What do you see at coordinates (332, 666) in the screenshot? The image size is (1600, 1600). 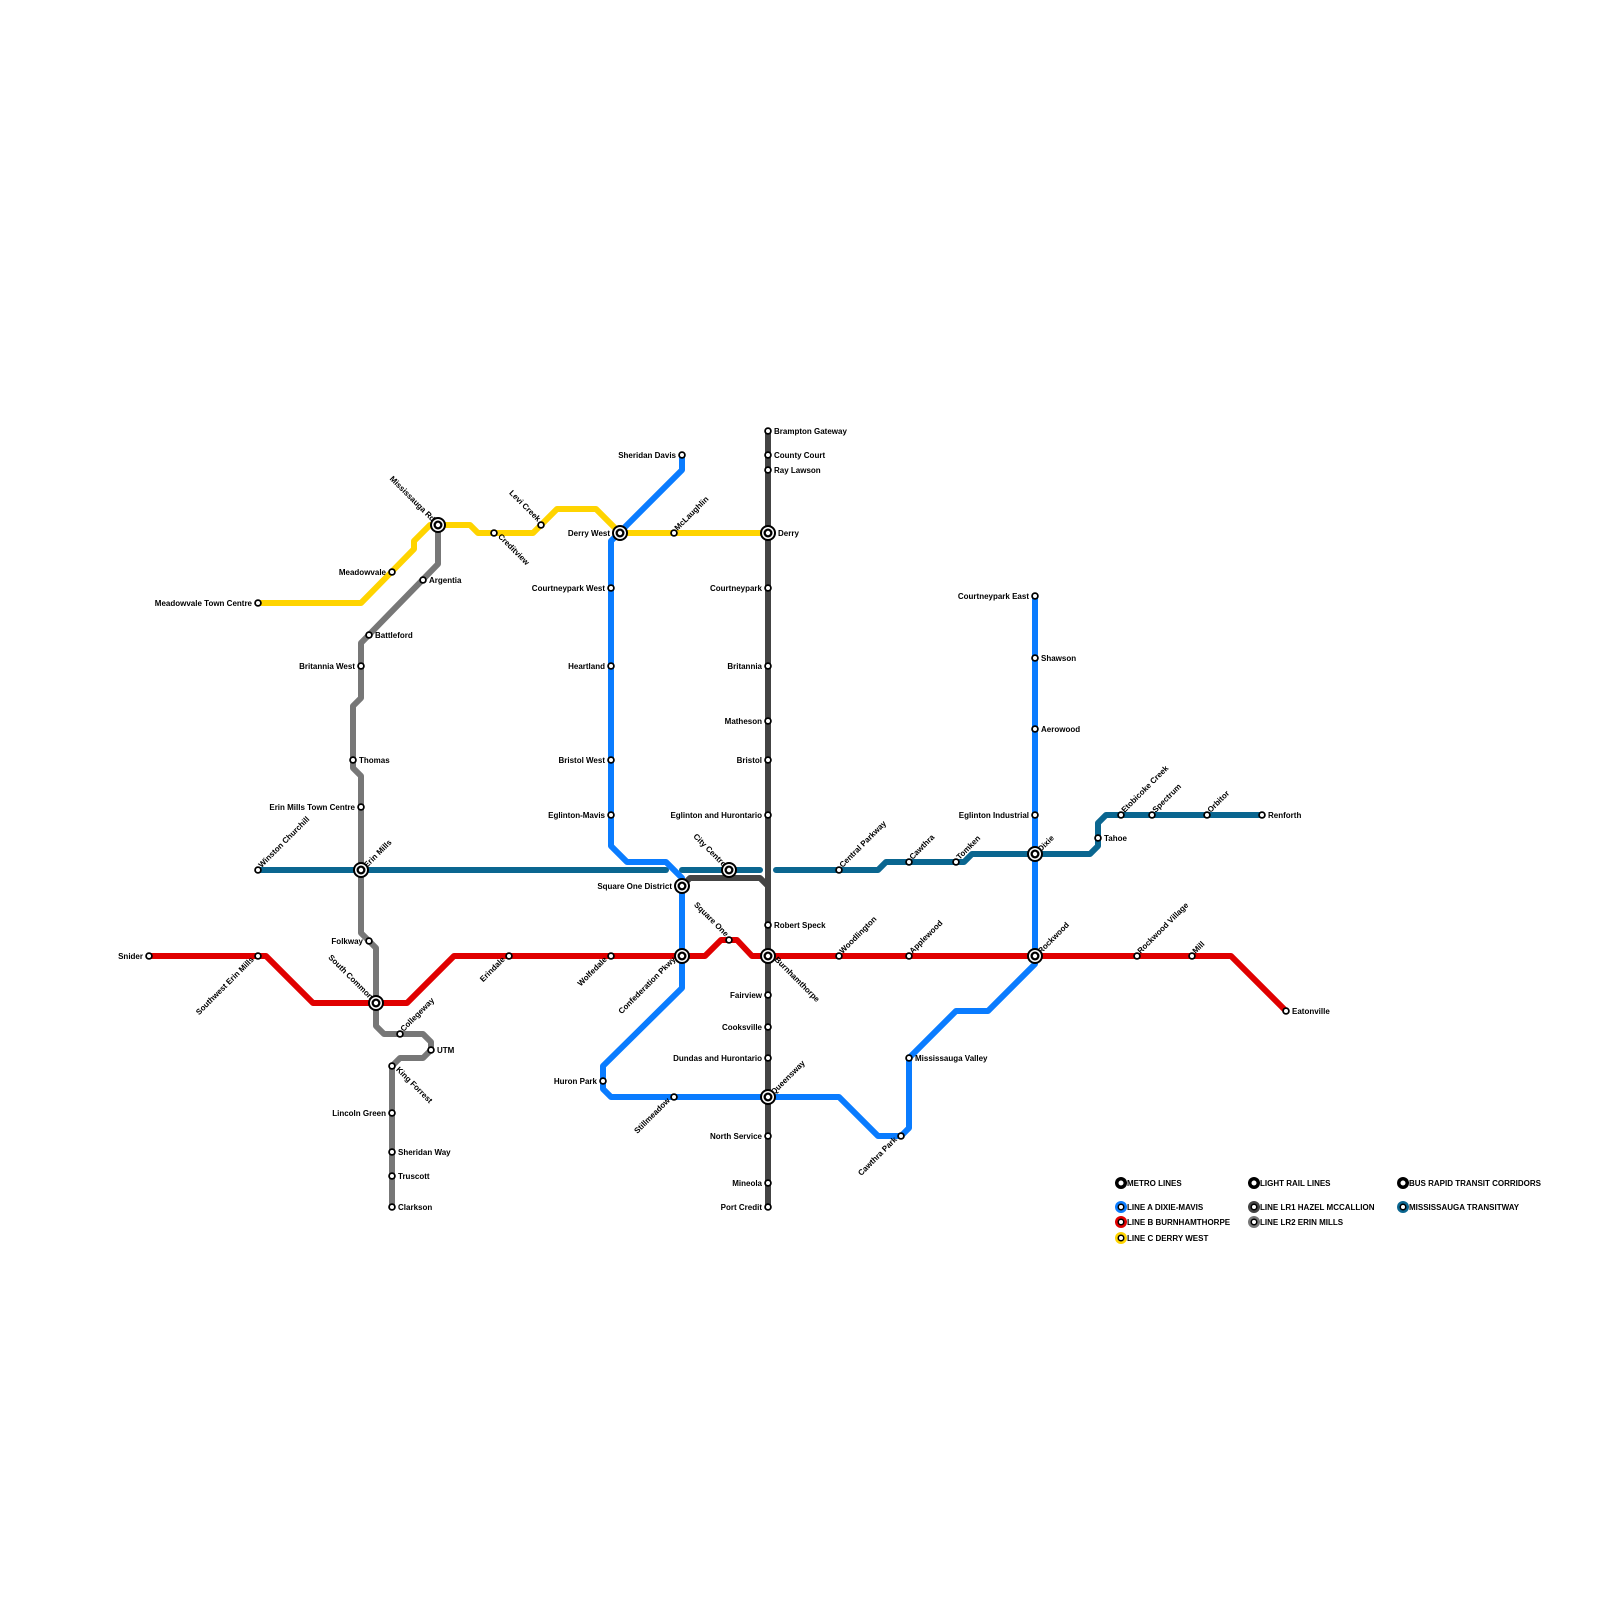 I see `station-britannia-west: Britannia West` at bounding box center [332, 666].